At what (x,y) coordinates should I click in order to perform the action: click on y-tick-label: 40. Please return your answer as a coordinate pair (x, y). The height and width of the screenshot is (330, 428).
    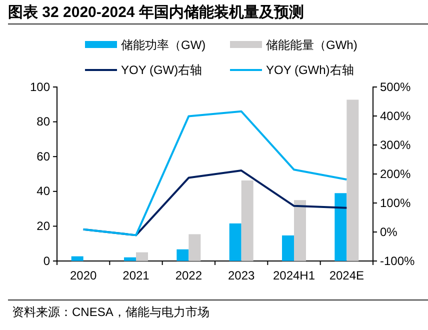
    Looking at the image, I should click on (43, 191).